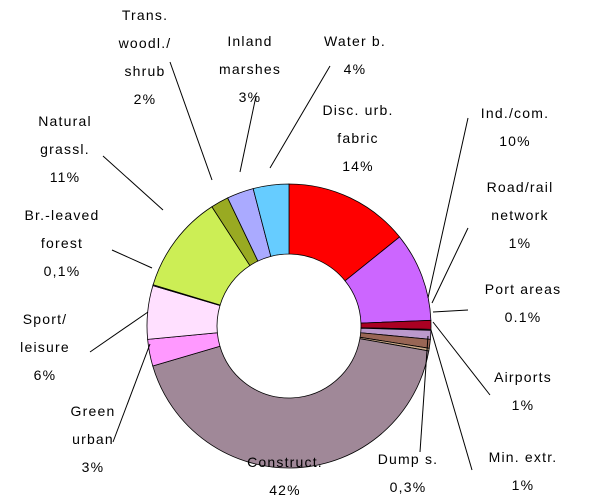  I want to click on value-label: 14%, so click(358, 166).